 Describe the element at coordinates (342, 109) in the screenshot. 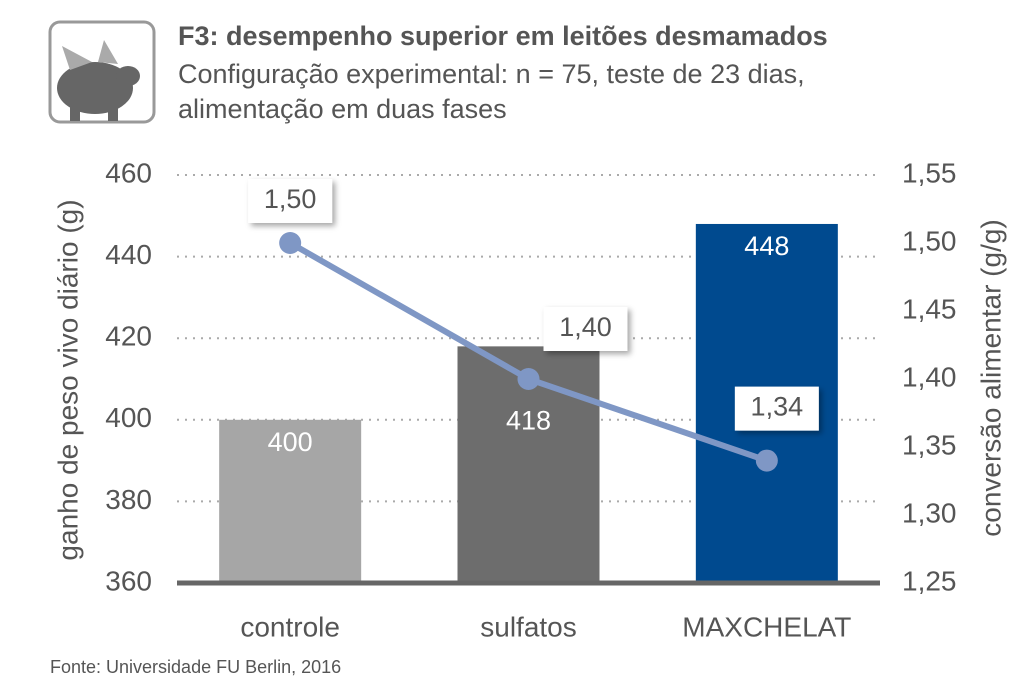

I see `chart-subtitle: alimentação em duas fases` at that location.